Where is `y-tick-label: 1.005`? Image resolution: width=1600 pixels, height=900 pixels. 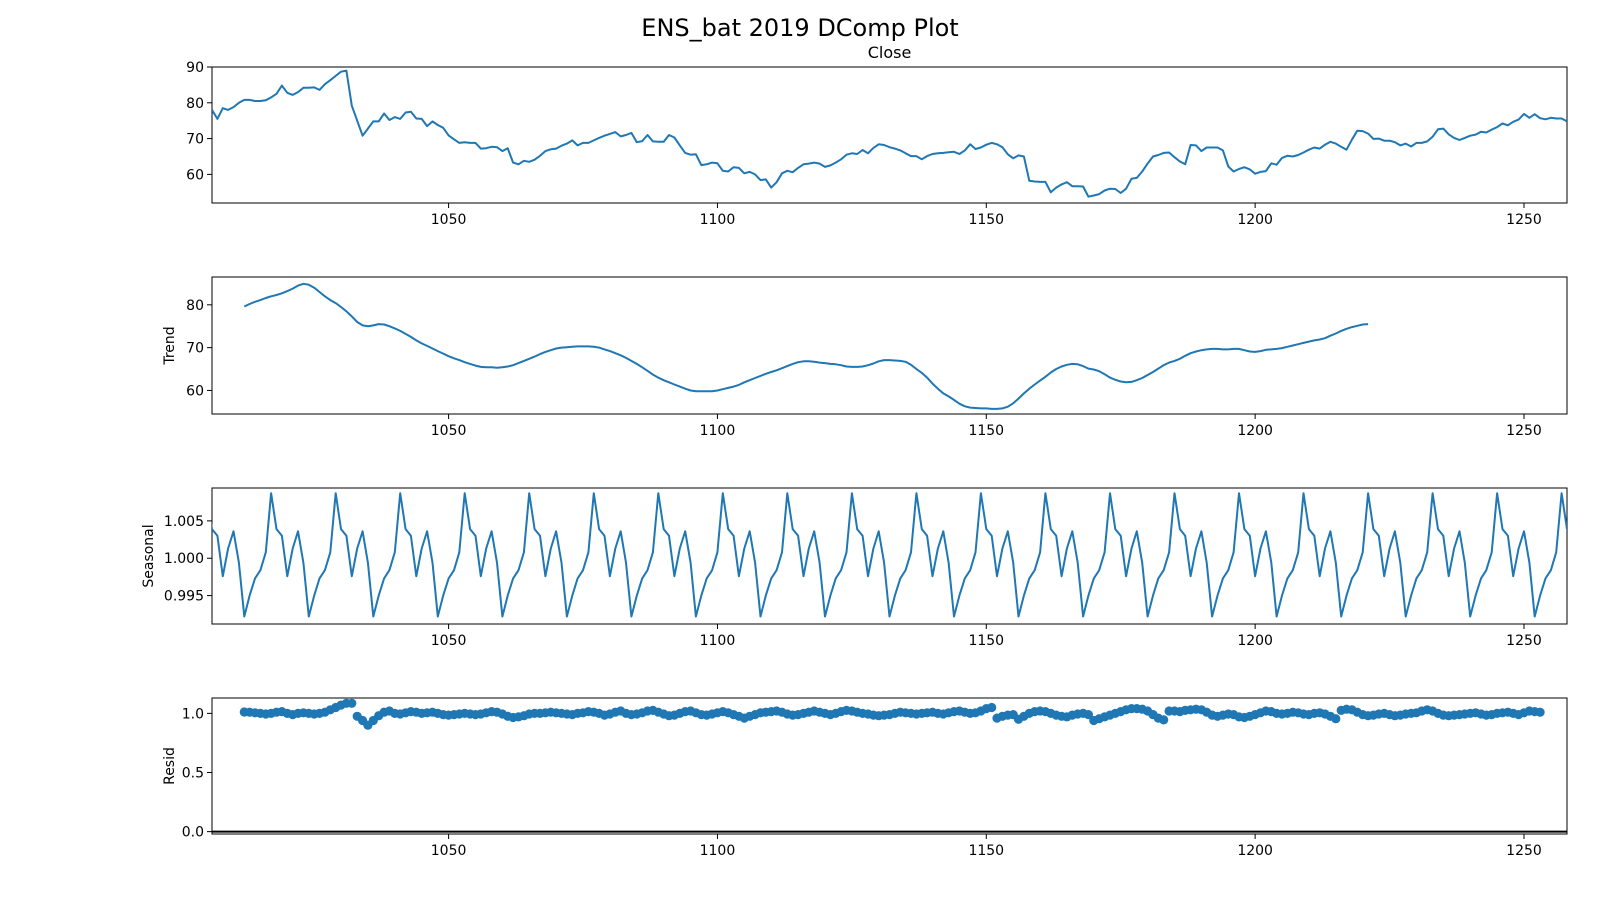 y-tick-label: 1.005 is located at coordinates (184, 522).